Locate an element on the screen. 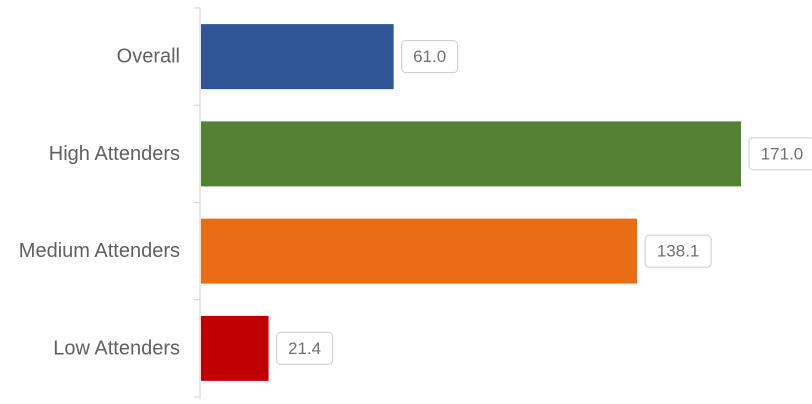  axis-layer is located at coordinates (197, 203).